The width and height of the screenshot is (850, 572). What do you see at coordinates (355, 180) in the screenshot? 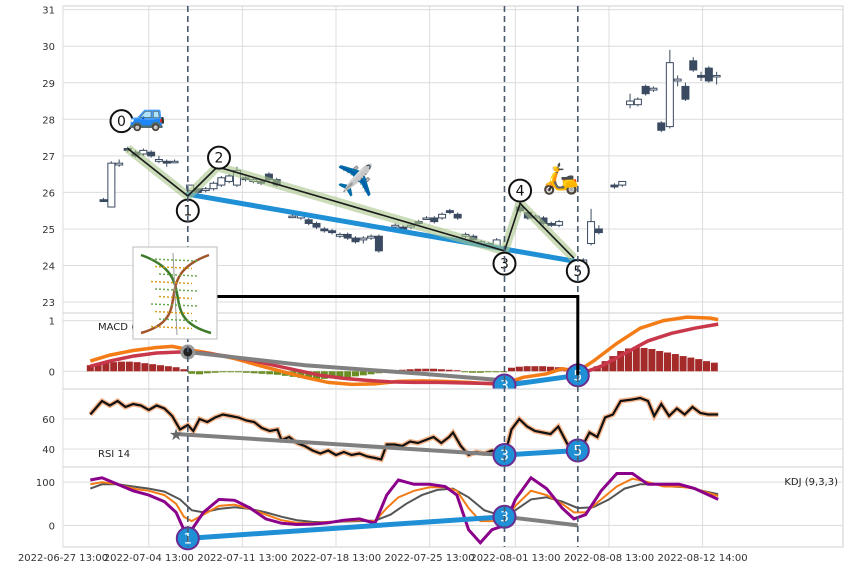
I see `airplane-emoji: ✈️` at bounding box center [355, 180].